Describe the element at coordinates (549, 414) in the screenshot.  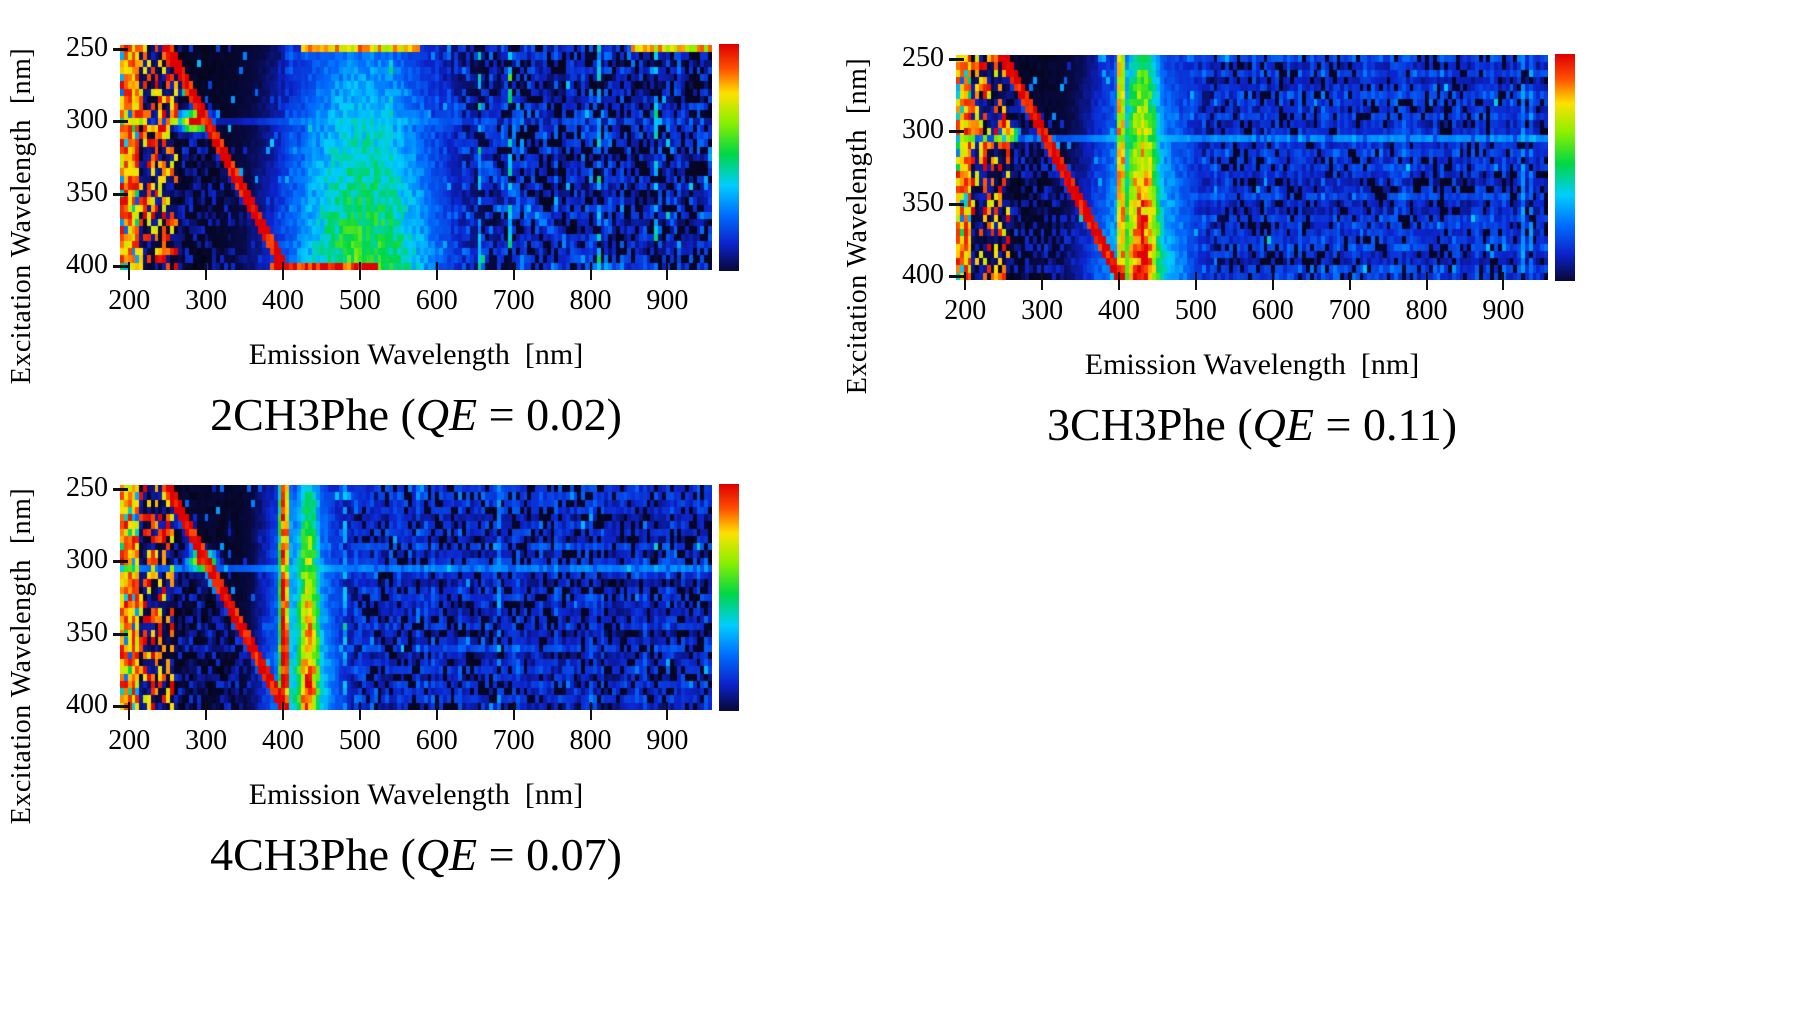
I see `title-text: = 0.02)` at that location.